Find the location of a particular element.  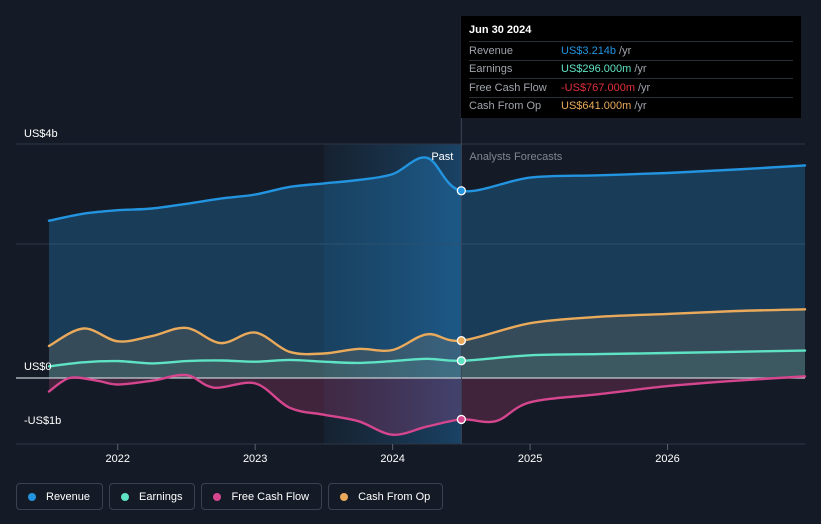

past-highlight-band is located at coordinates (392, 294).